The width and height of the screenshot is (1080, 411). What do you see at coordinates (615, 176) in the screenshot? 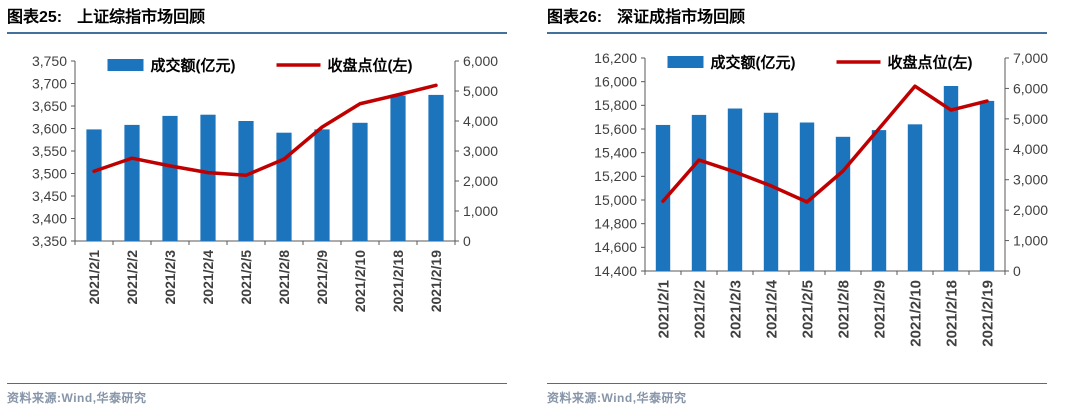
I see `left-axis-label: 15,200` at bounding box center [615, 176].